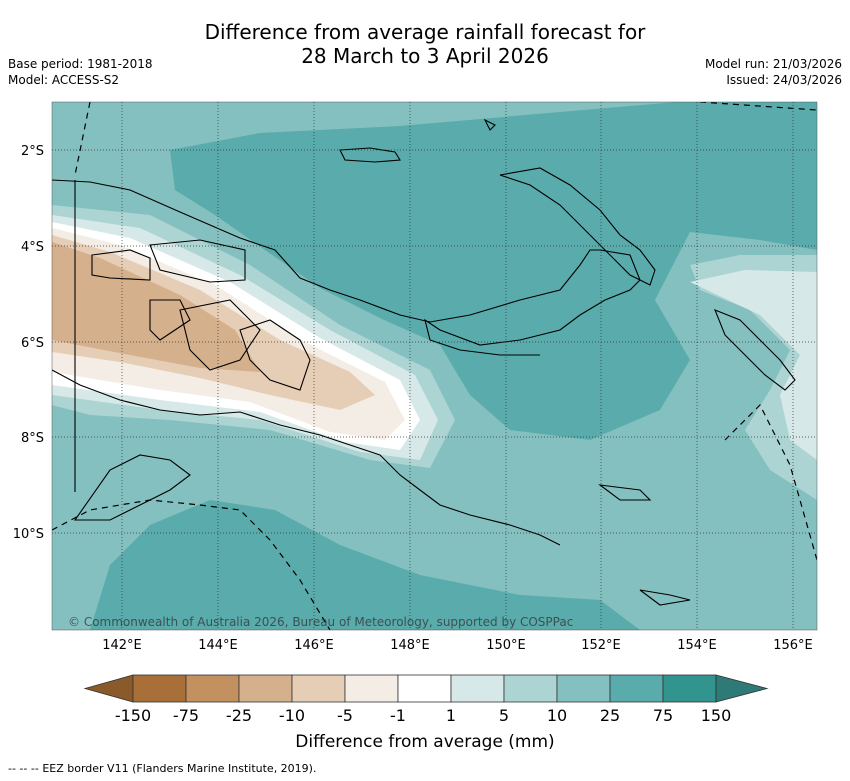 This screenshot has width=850, height=781. Describe the element at coordinates (424, 742) in the screenshot. I see `colorbar-label: Difference from average (mm)` at that location.